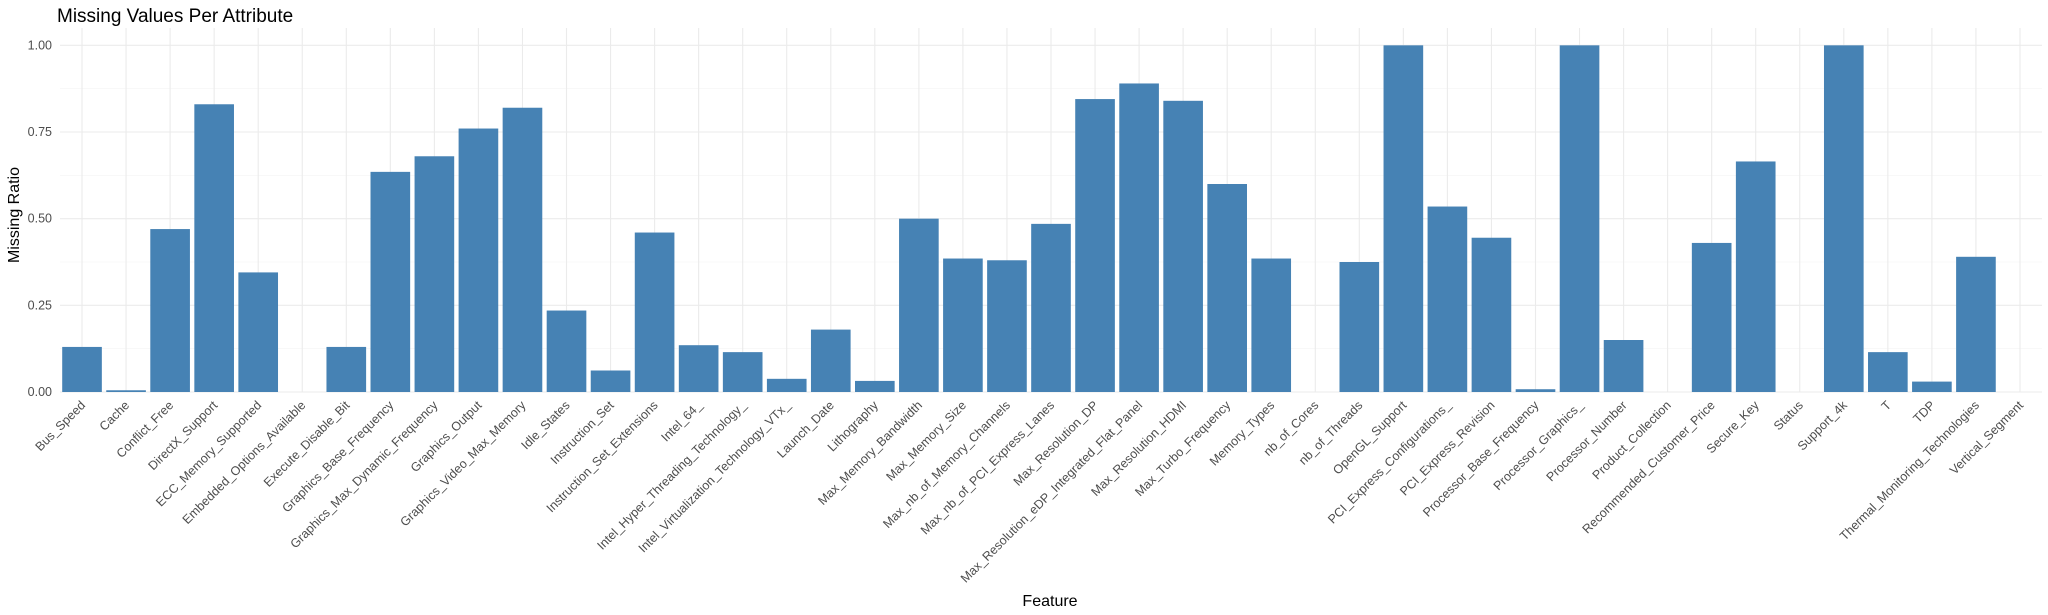 The image size is (2048, 615). I want to click on y-tick-label: 0.25, so click(40, 305).